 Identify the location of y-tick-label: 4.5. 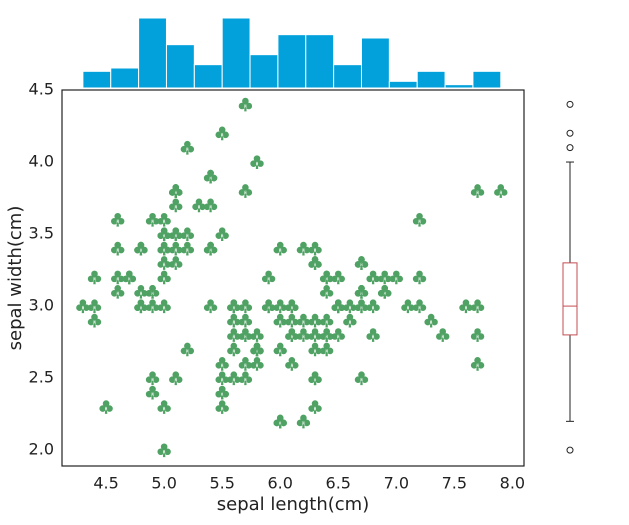
(41, 89).